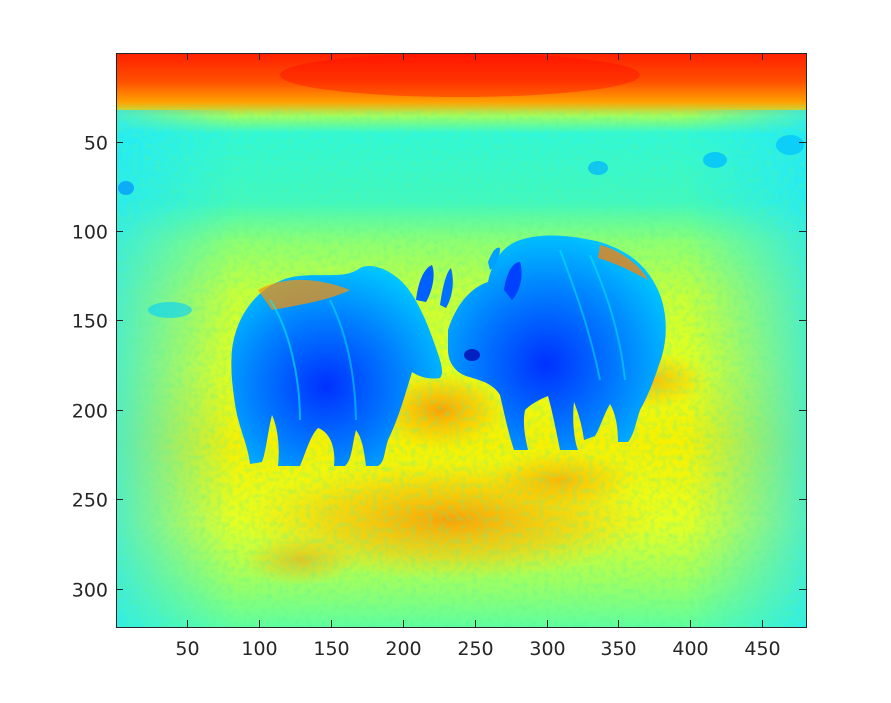 This screenshot has width=891, height=703. Describe the element at coordinates (475, 649) in the screenshot. I see `x-tick-label: 250` at that location.